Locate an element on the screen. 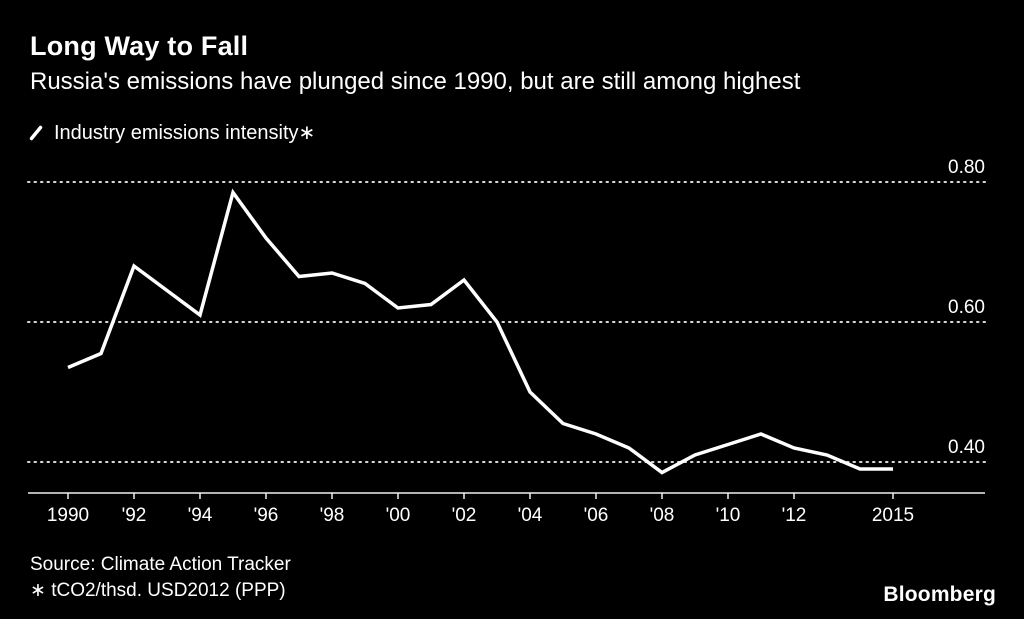 The height and width of the screenshot is (619, 1024). x-tick-label: '92 is located at coordinates (134, 515).